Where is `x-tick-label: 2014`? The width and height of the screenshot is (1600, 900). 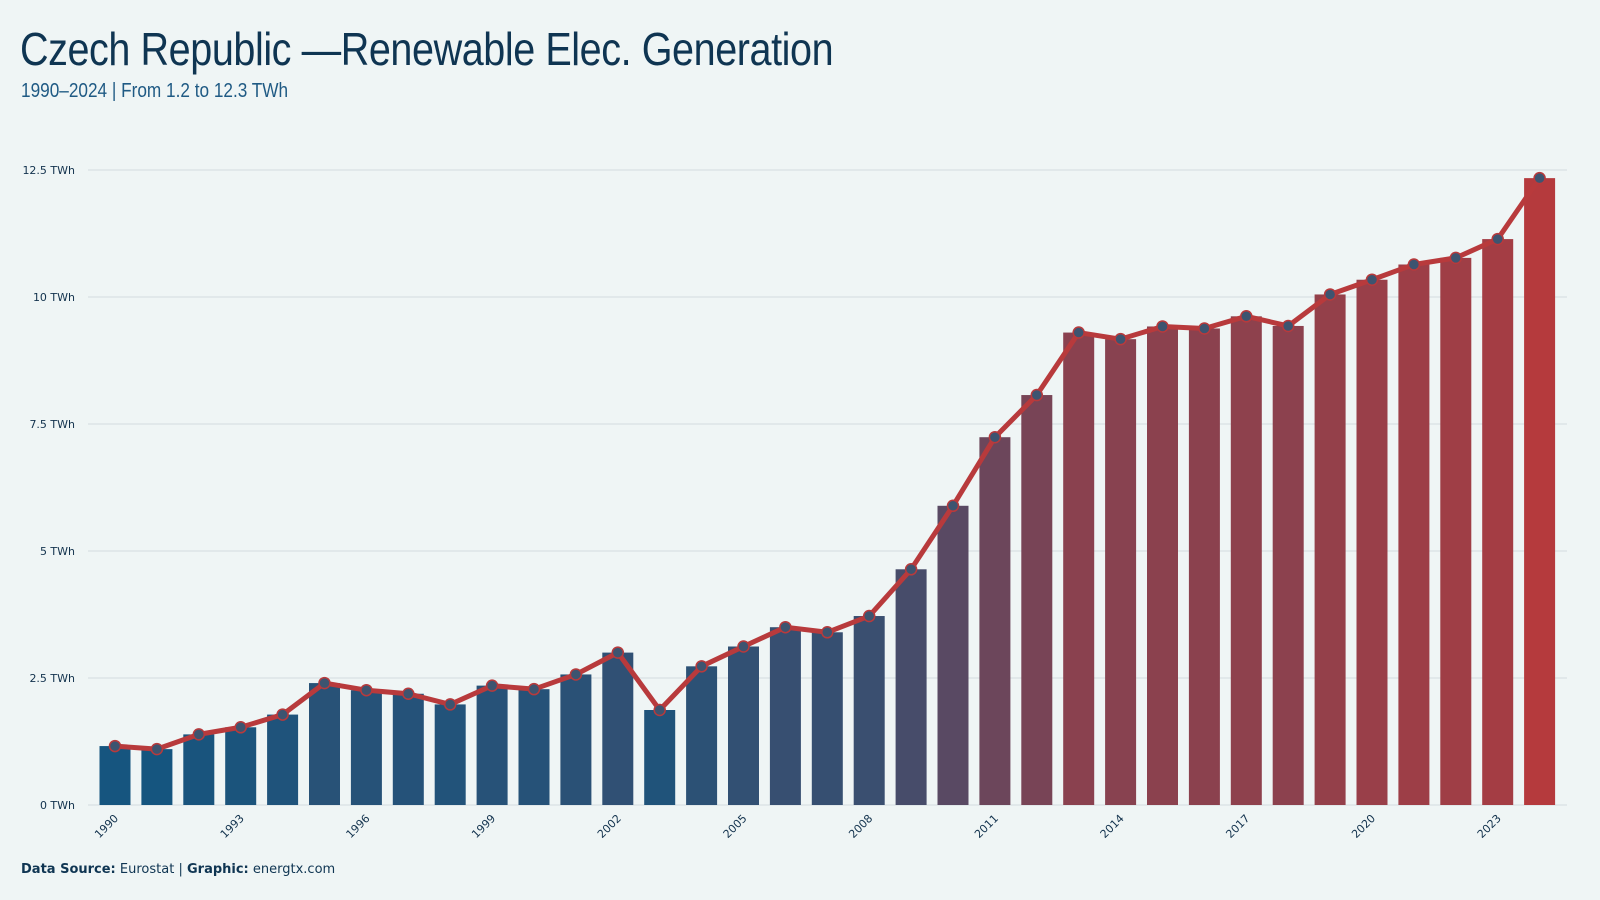
x-tick-label: 2014 is located at coordinates (1112, 826).